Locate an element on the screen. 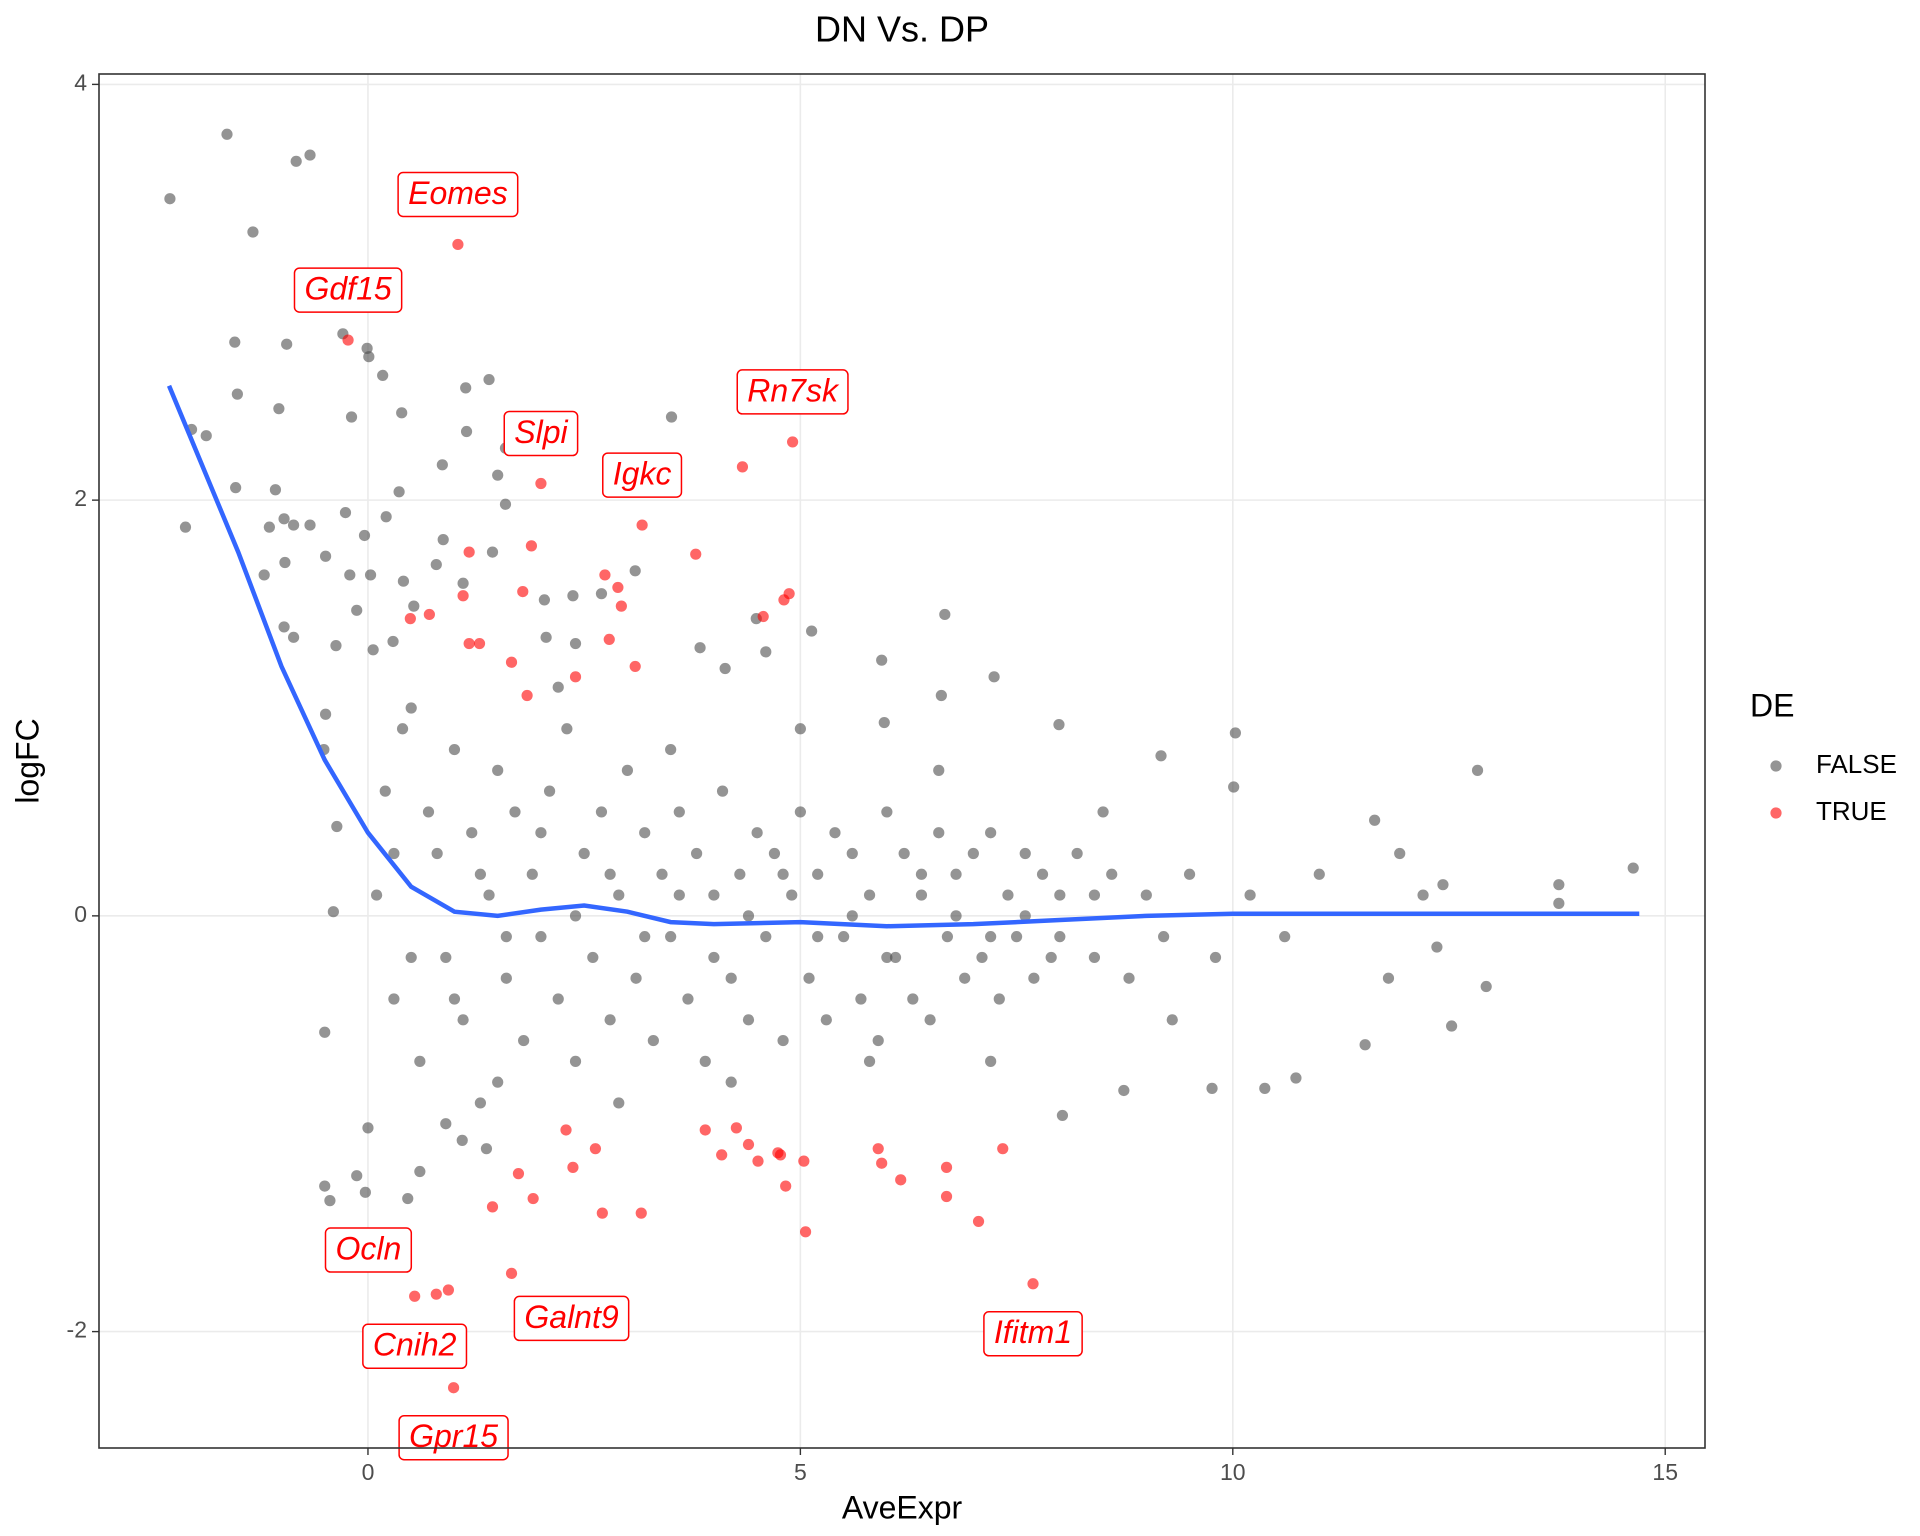 Image resolution: width=1920 pixels, height=1536 pixels. x-tick-label: 15 is located at coordinates (1665, 1472).